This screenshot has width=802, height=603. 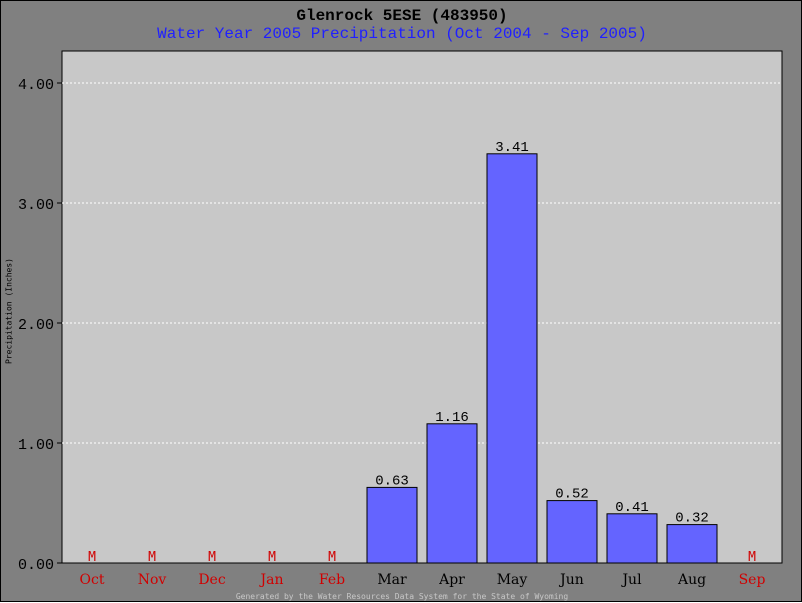 What do you see at coordinates (36, 565) in the screenshot?
I see `y-tick-label: 0.00` at bounding box center [36, 565].